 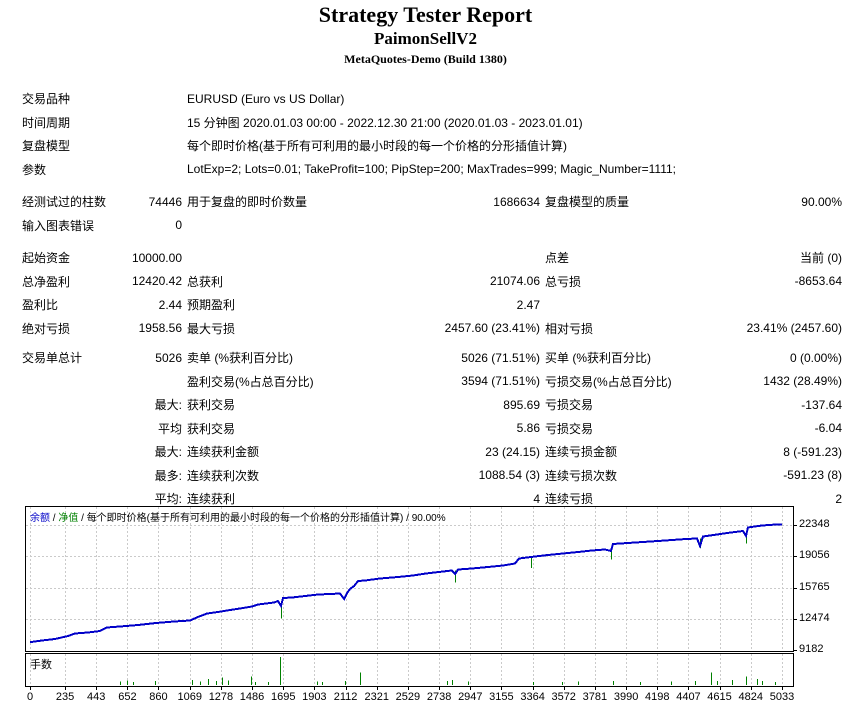 I want to click on table-cell: 5026 (71.51%), so click(x=500, y=357).